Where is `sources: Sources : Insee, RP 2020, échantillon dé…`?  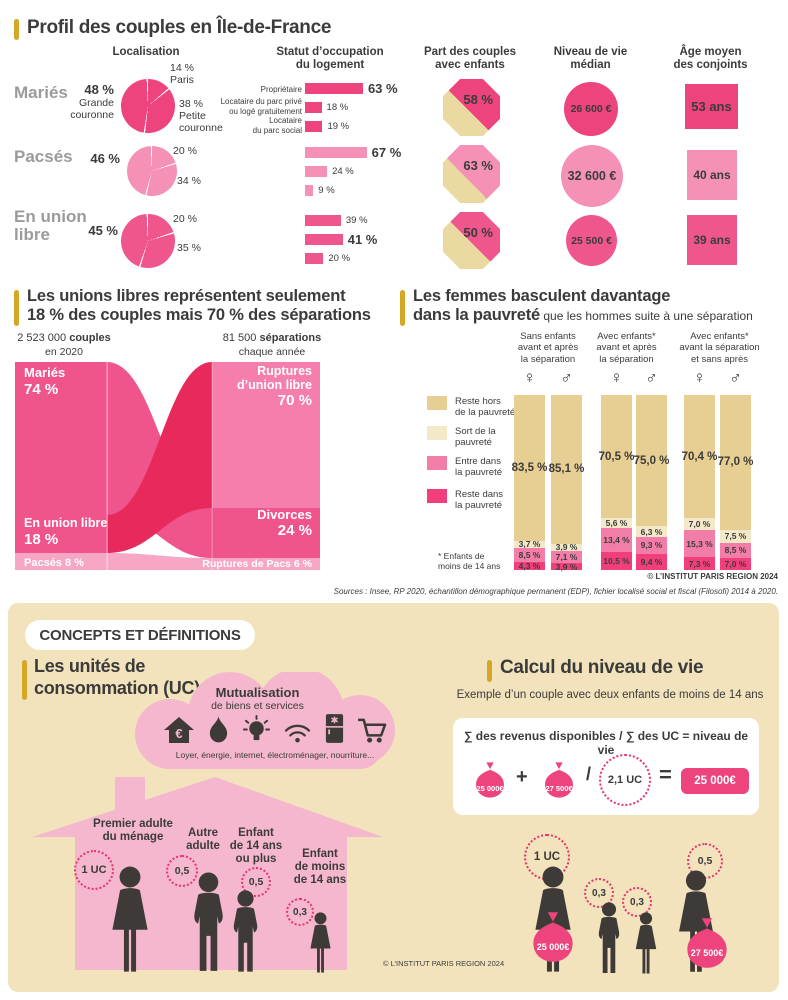
sources: Sources : Insee, RP 2020, échantillon dé… is located at coordinates (555, 591).